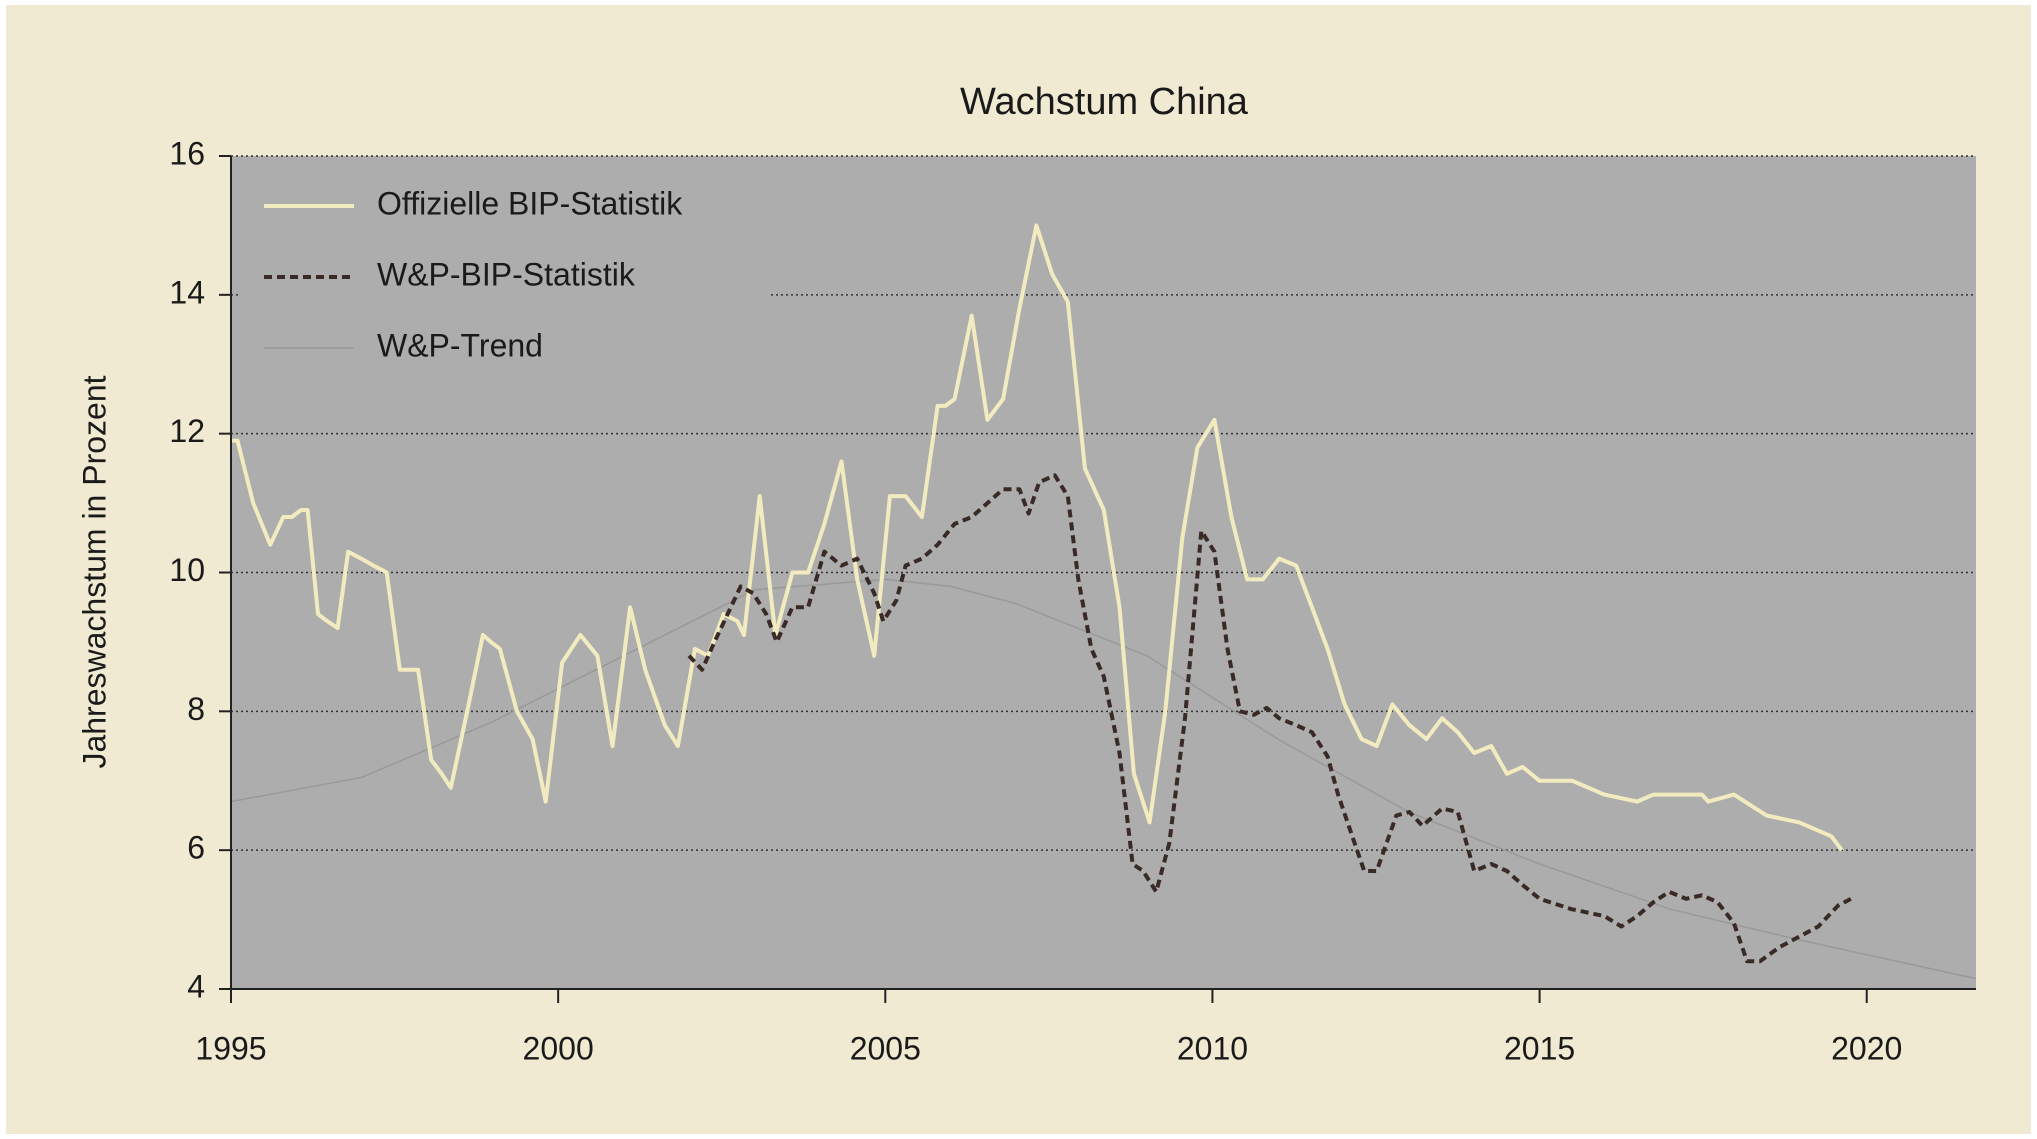 This screenshot has width=2037, height=1139. I want to click on x-tick-label: 2015, so click(1539, 1048).